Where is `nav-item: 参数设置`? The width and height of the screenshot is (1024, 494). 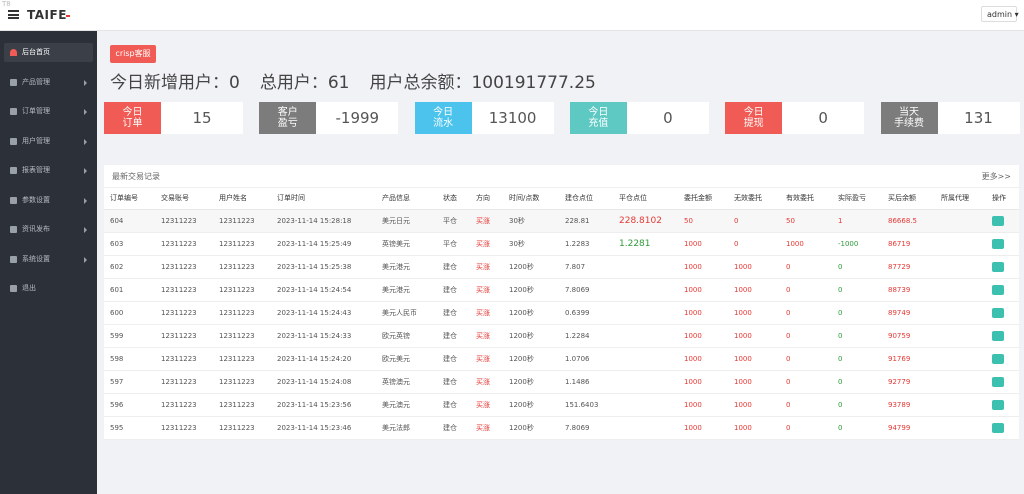
nav-item: 参数设置 is located at coordinates (48, 200).